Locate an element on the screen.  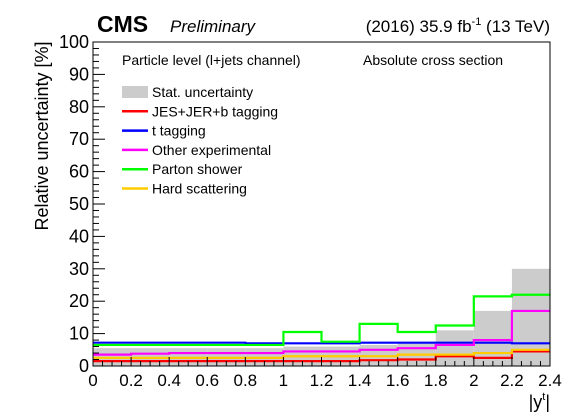
x-tick-label: 1.4 is located at coordinates (360, 380).